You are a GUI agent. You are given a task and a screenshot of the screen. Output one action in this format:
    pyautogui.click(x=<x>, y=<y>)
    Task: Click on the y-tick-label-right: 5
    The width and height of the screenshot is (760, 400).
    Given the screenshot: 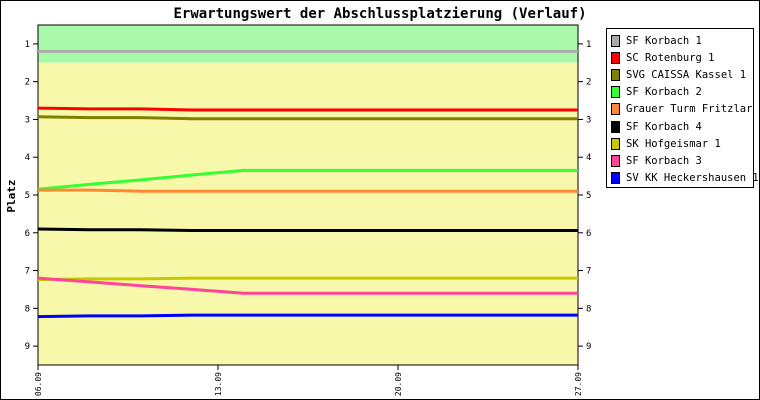 What is the action you would take?
    pyautogui.click(x=588, y=196)
    